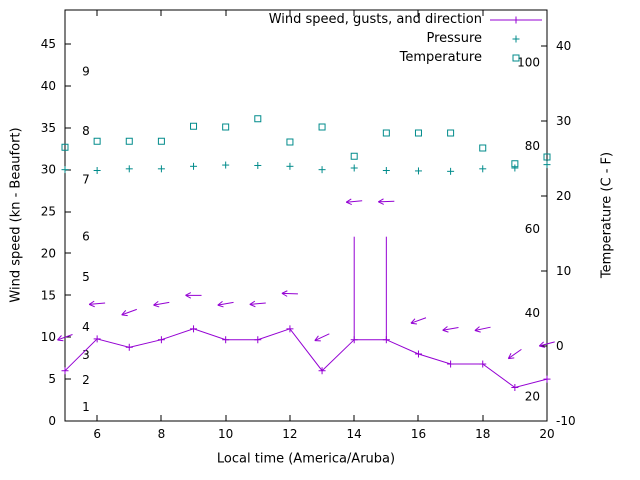 This screenshot has height=480, width=640. I want to click on y2-axis-title: Temperature (C - F), so click(607, 215).